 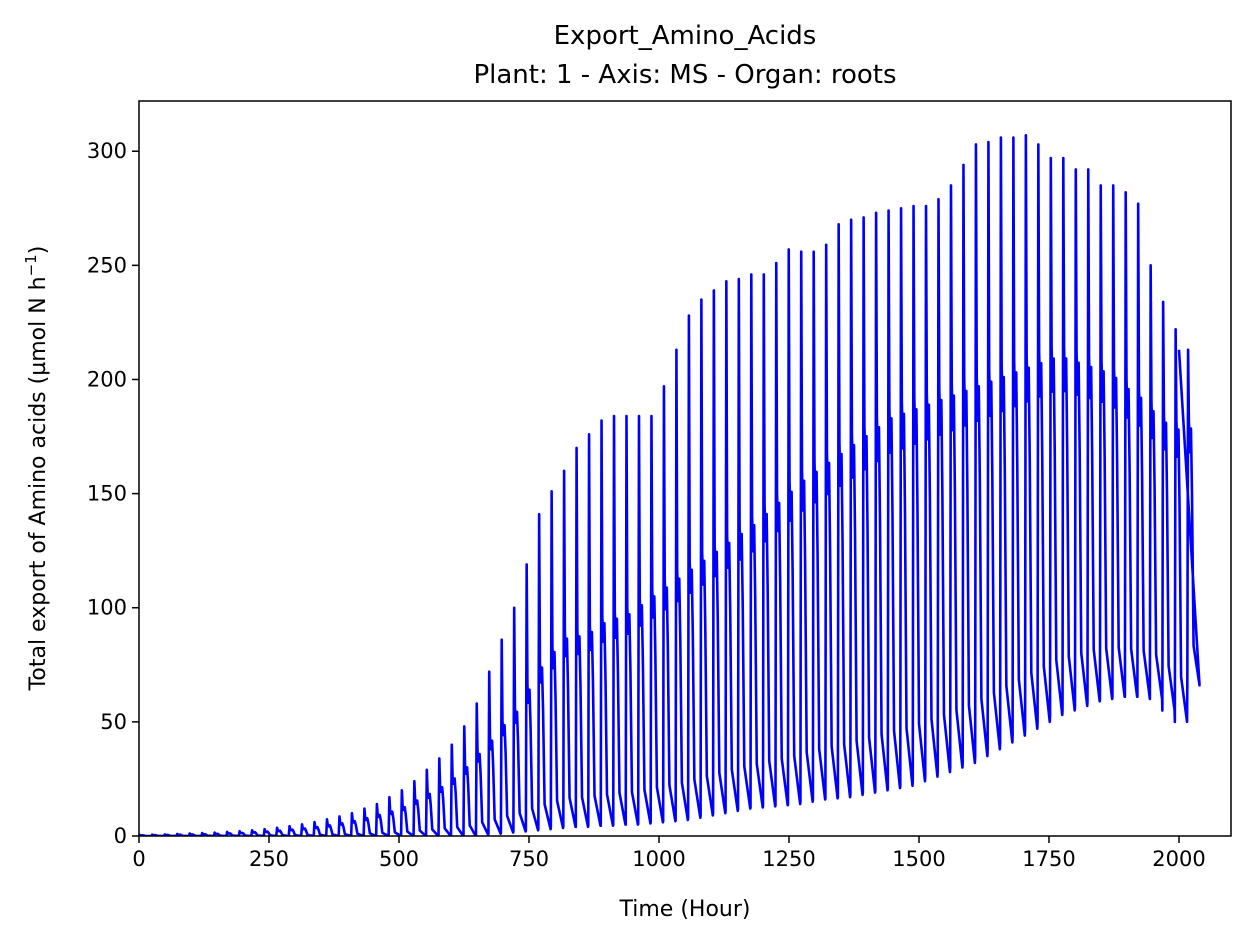 I want to click on x-tick-label: 1000, so click(x=658, y=859).